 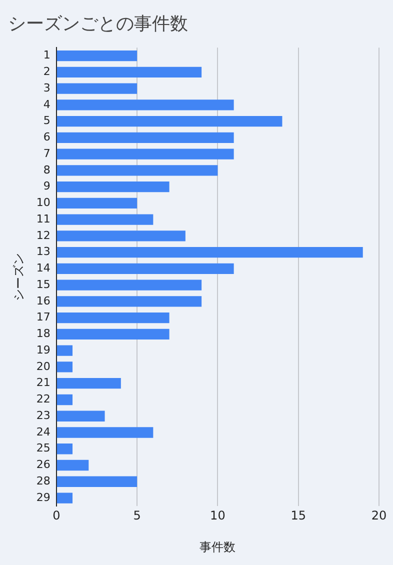 What do you see at coordinates (43, 481) in the screenshot?
I see `y-tick-label: 28` at bounding box center [43, 481].